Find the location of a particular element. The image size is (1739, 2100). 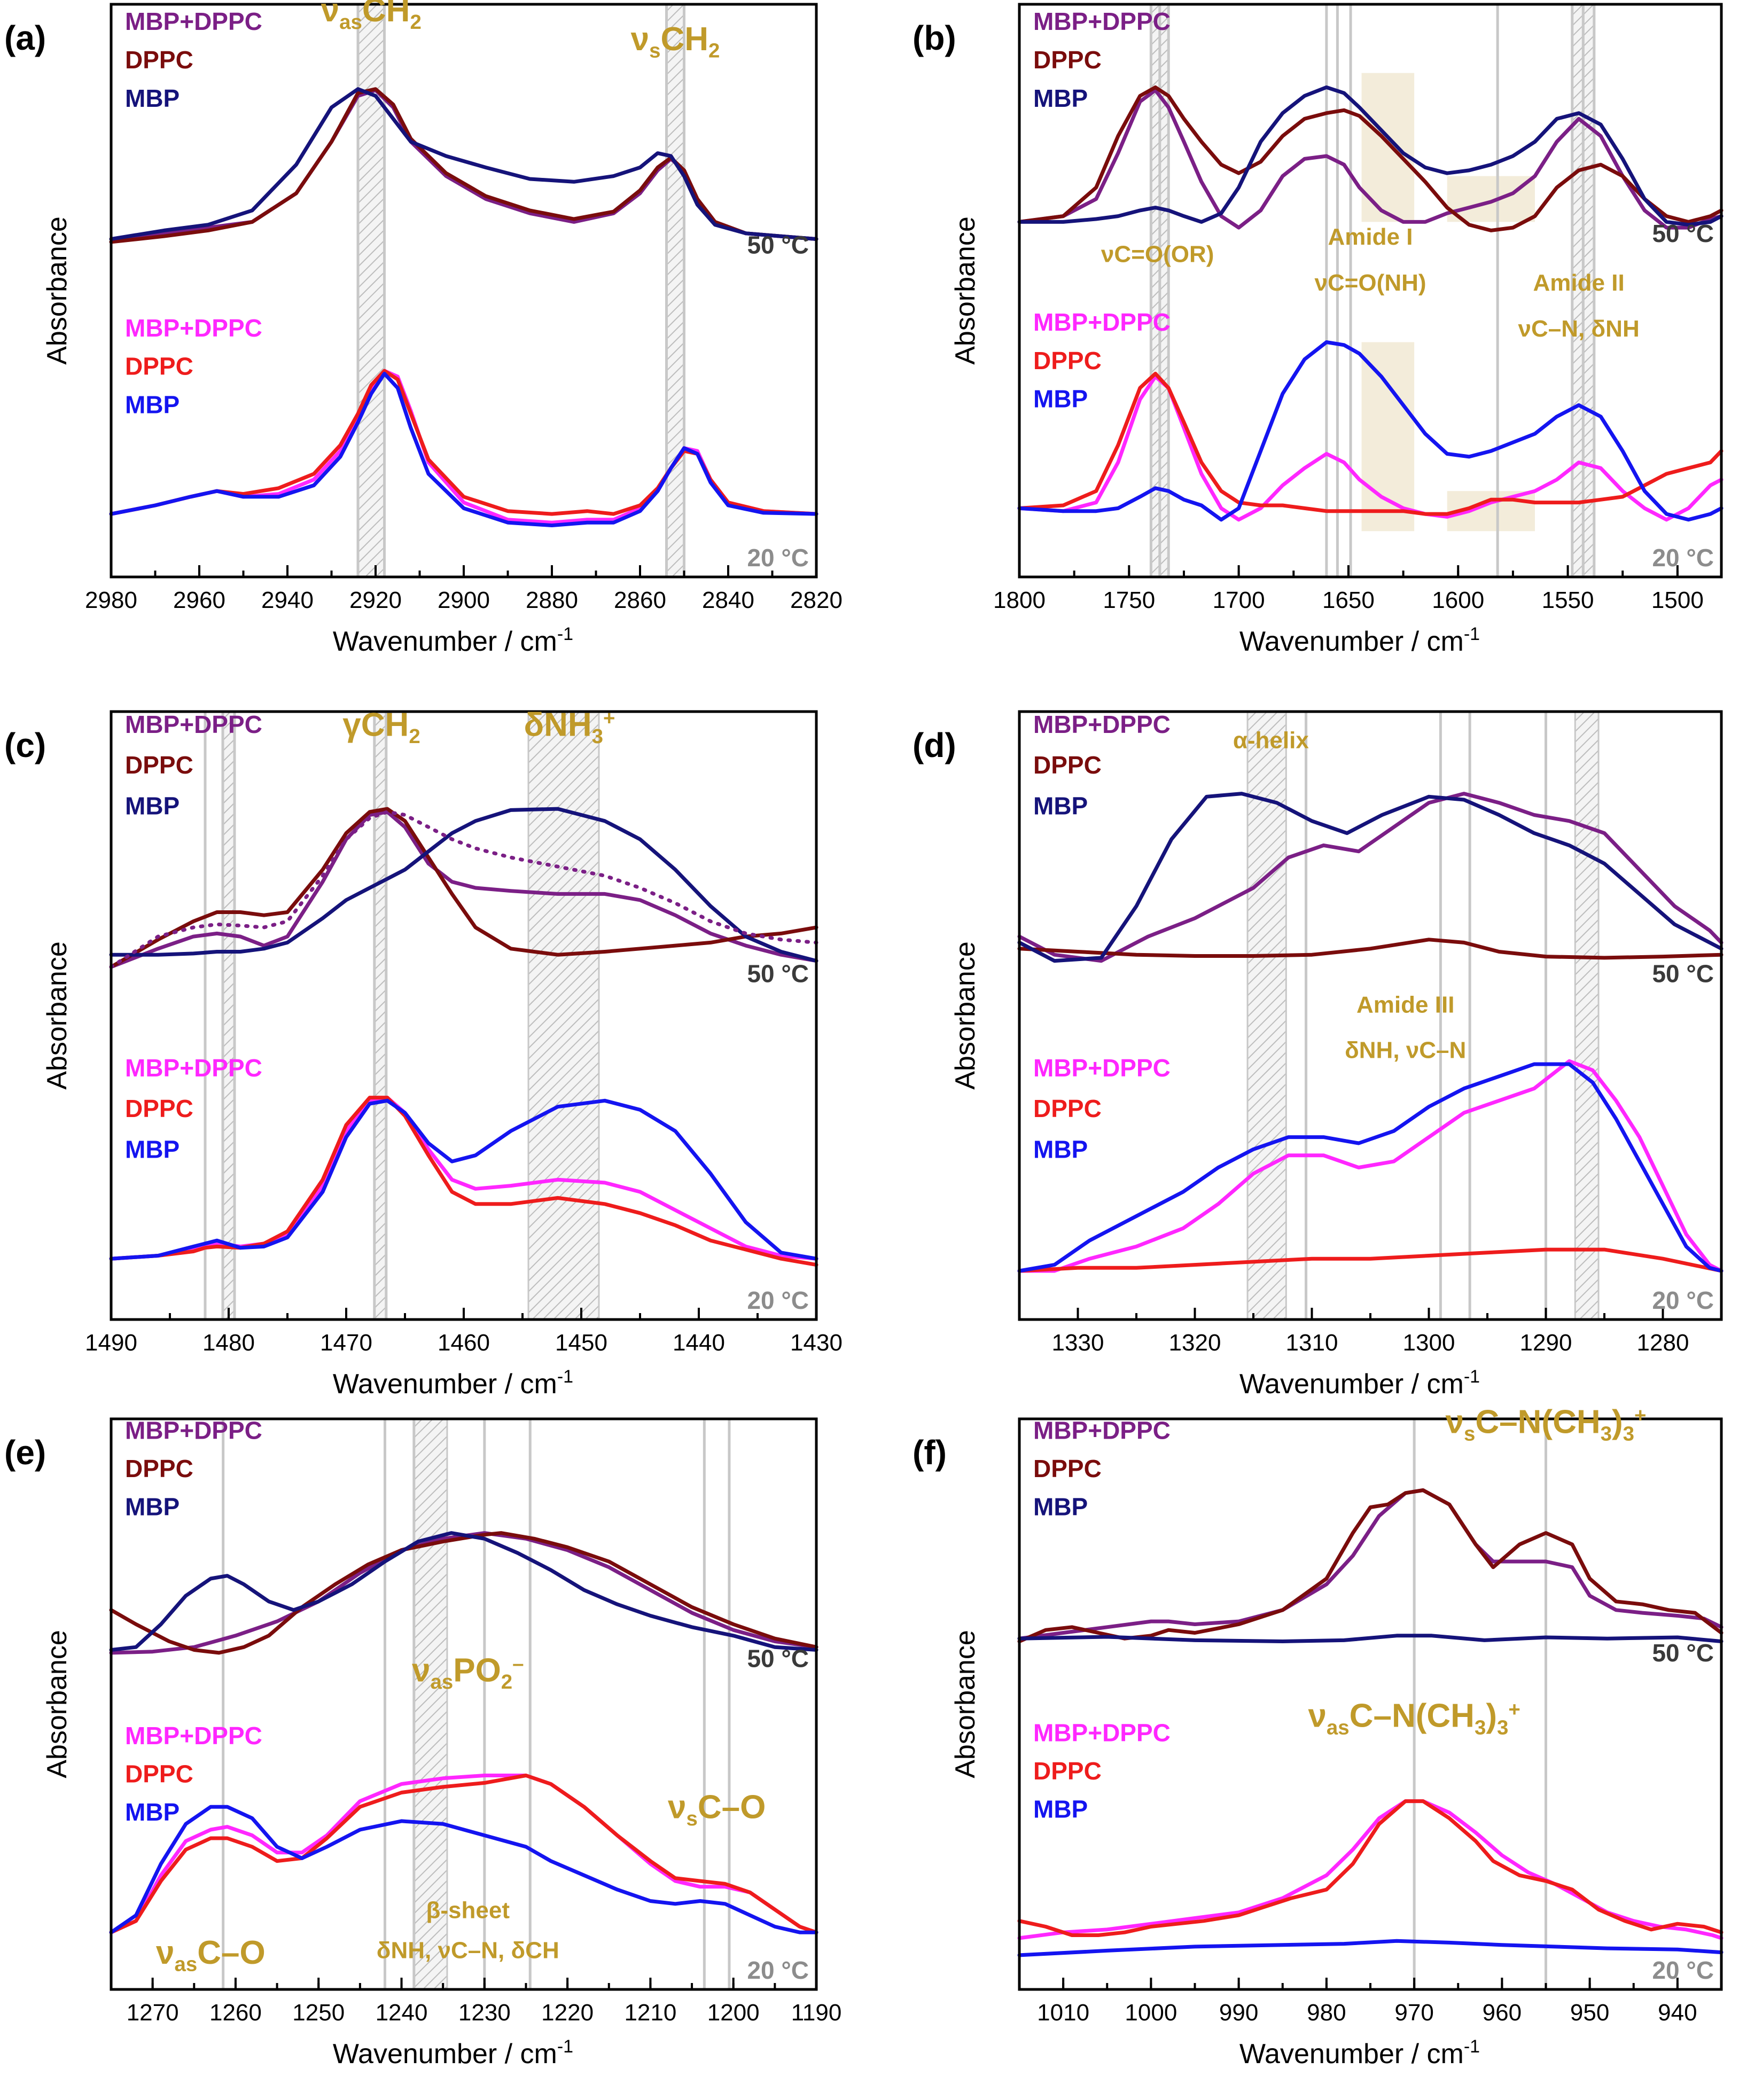

annotation: νC–N, δNH is located at coordinates (1578, 329).